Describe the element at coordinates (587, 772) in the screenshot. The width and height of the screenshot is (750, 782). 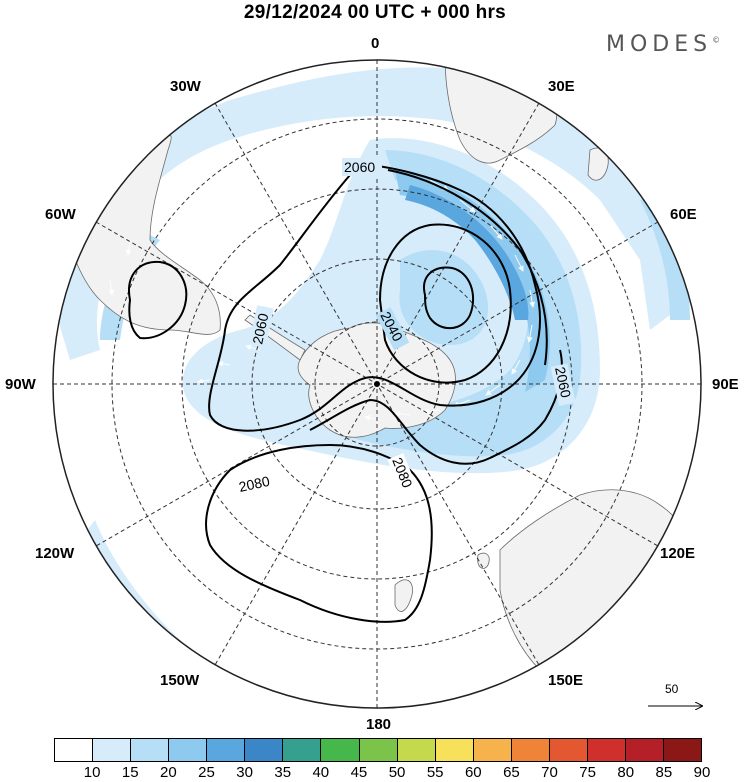
I see `colorbar-tick-label: 75` at that location.